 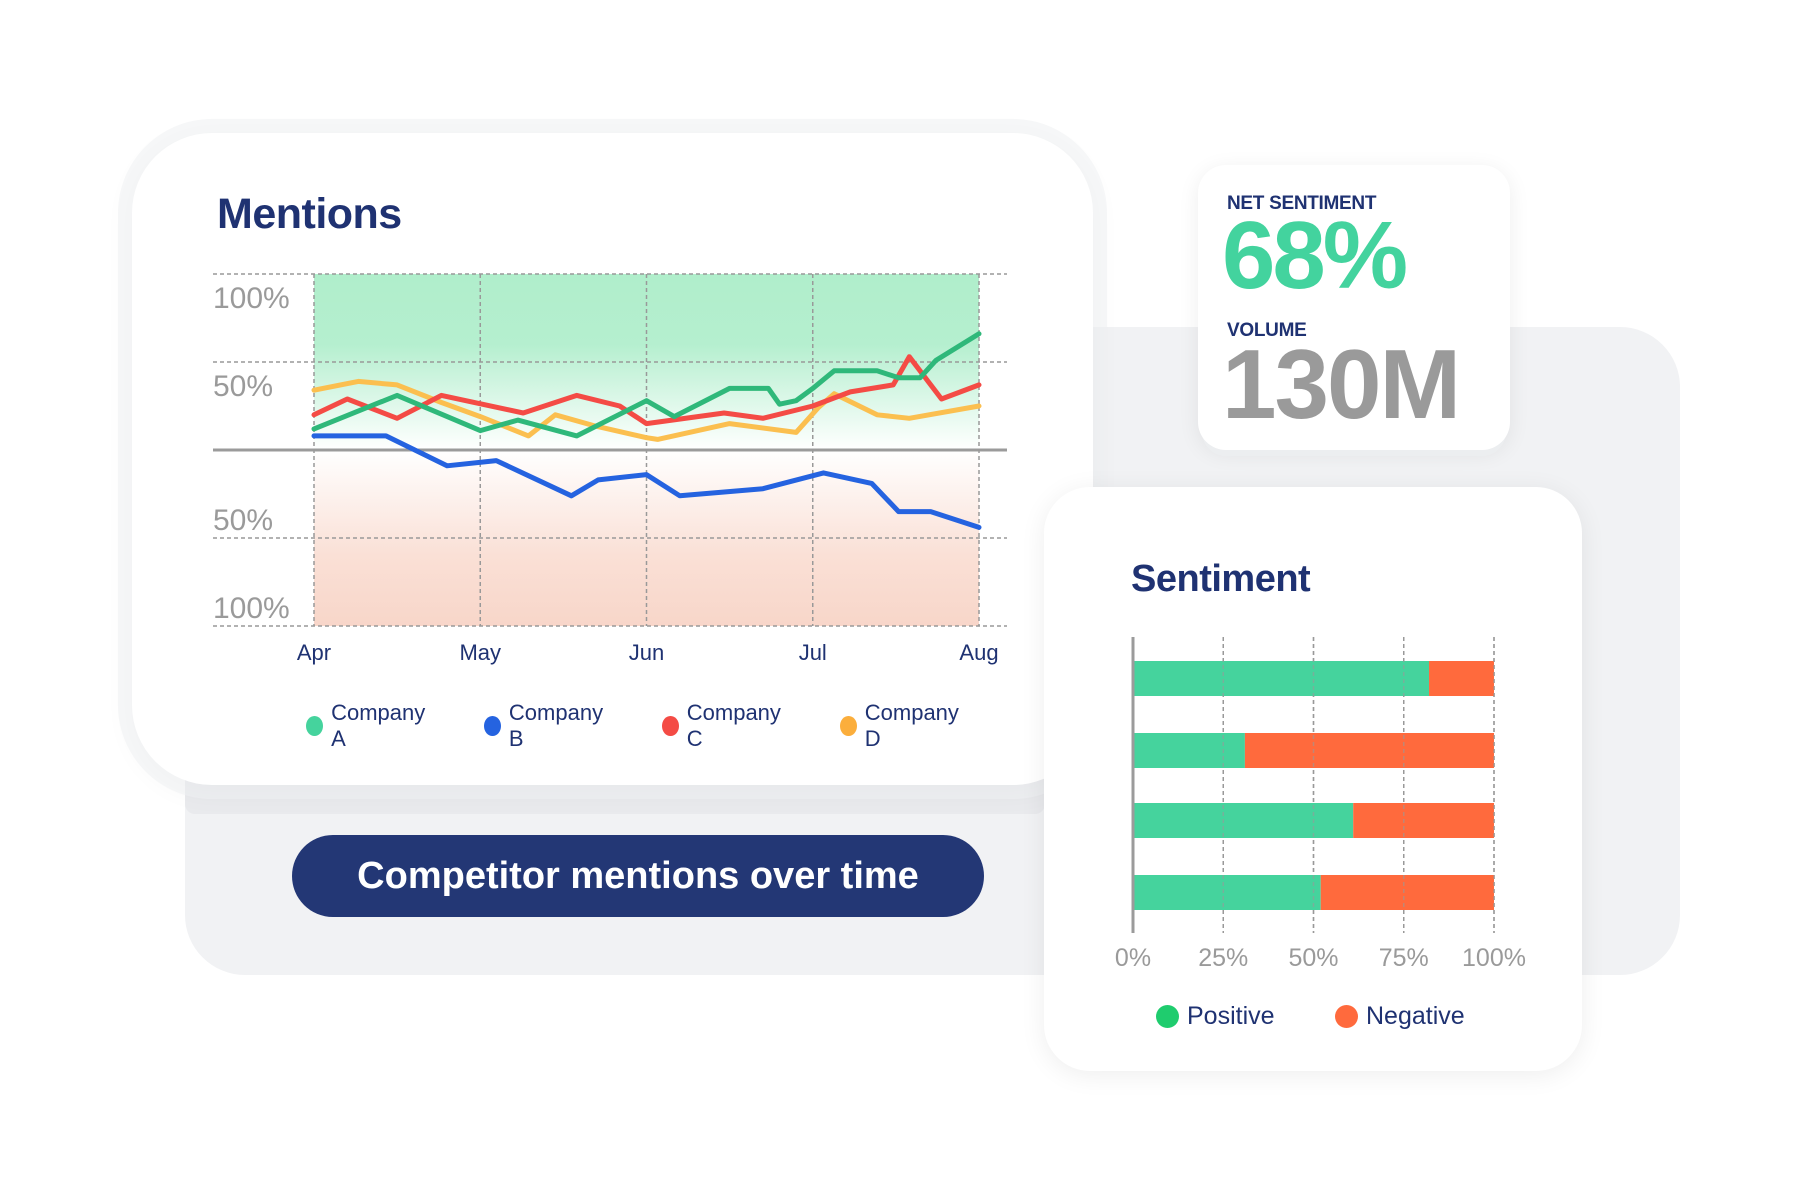 I want to click on legend-item-positive: Positive, so click(x=1215, y=1016).